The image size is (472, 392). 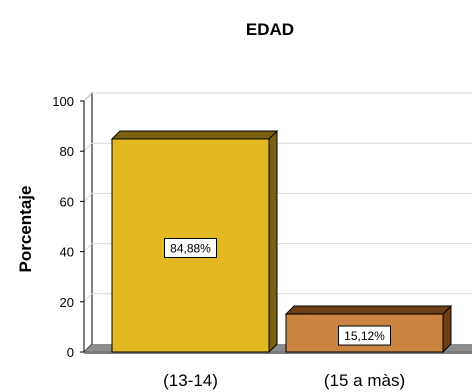 I want to click on y-tick-label: 0, so click(x=70, y=352).